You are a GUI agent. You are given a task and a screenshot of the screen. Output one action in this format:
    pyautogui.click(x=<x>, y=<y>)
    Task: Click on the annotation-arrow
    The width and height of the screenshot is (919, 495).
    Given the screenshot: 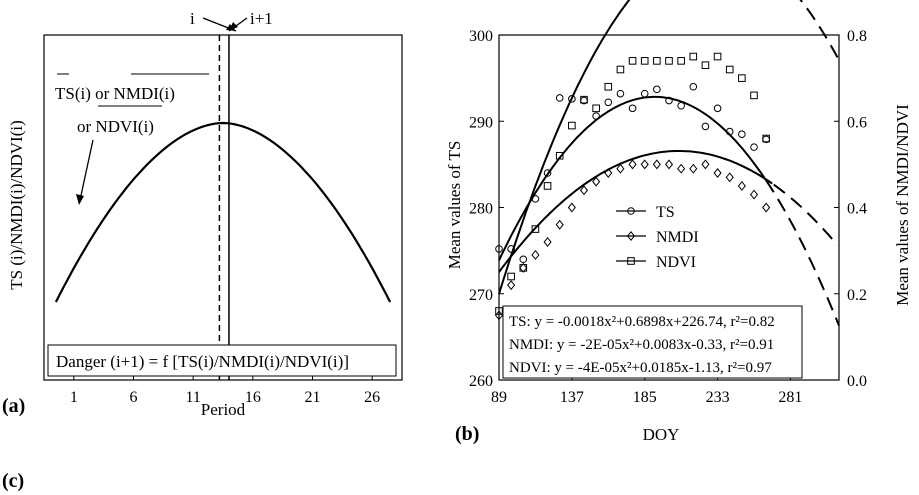 What is the action you would take?
    pyautogui.click(x=86, y=170)
    